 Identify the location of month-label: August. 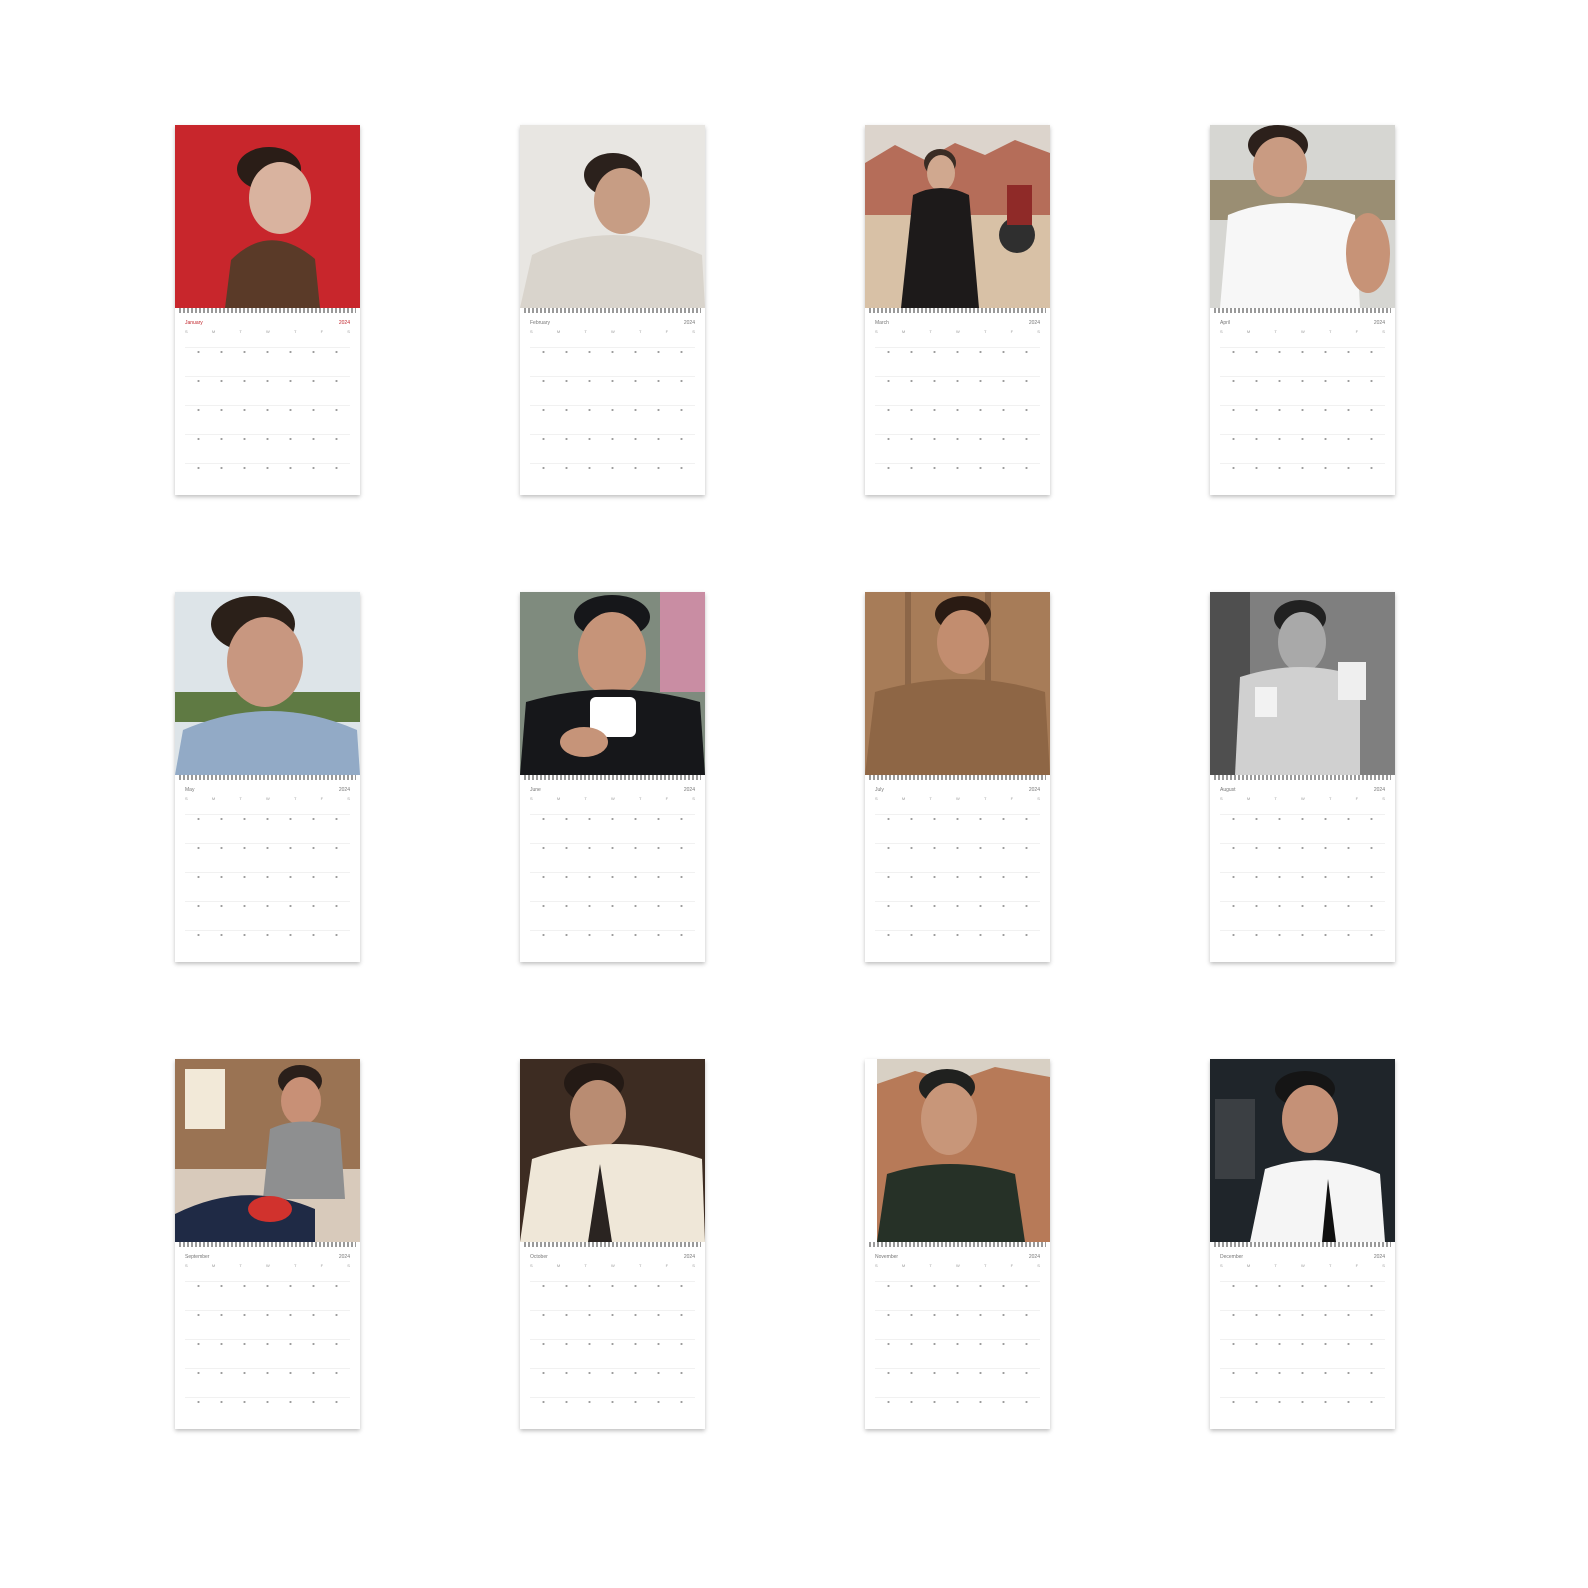
(1228, 790).